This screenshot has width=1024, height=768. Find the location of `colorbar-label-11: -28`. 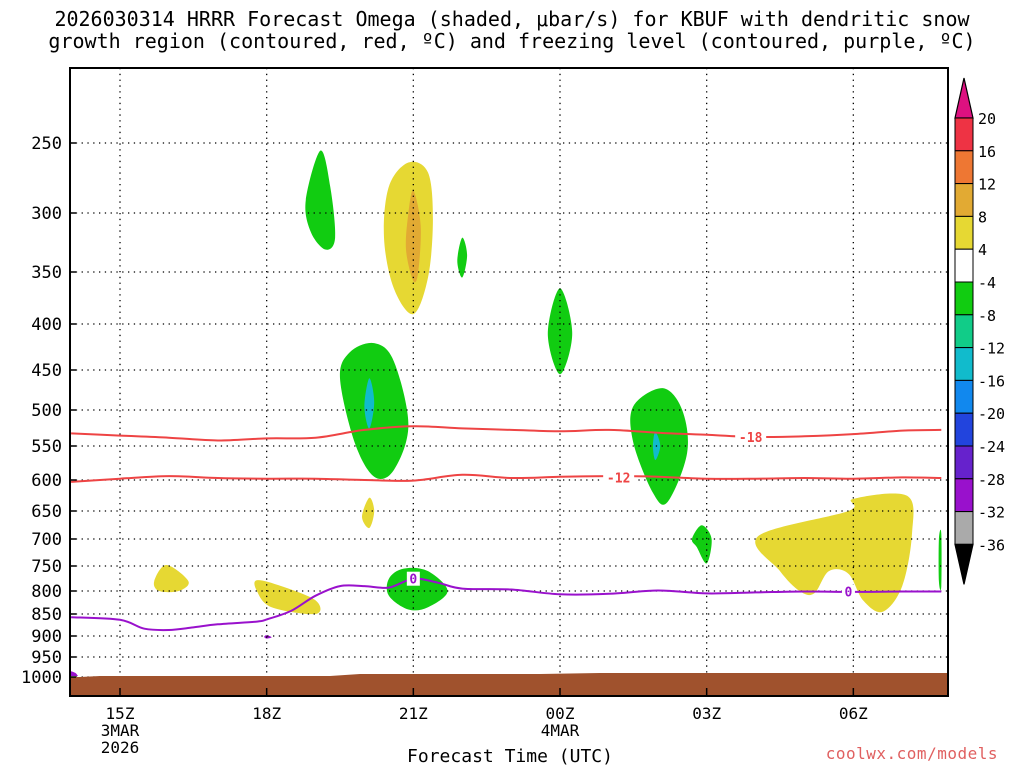

colorbar-label-11: -28 is located at coordinates (991, 480).